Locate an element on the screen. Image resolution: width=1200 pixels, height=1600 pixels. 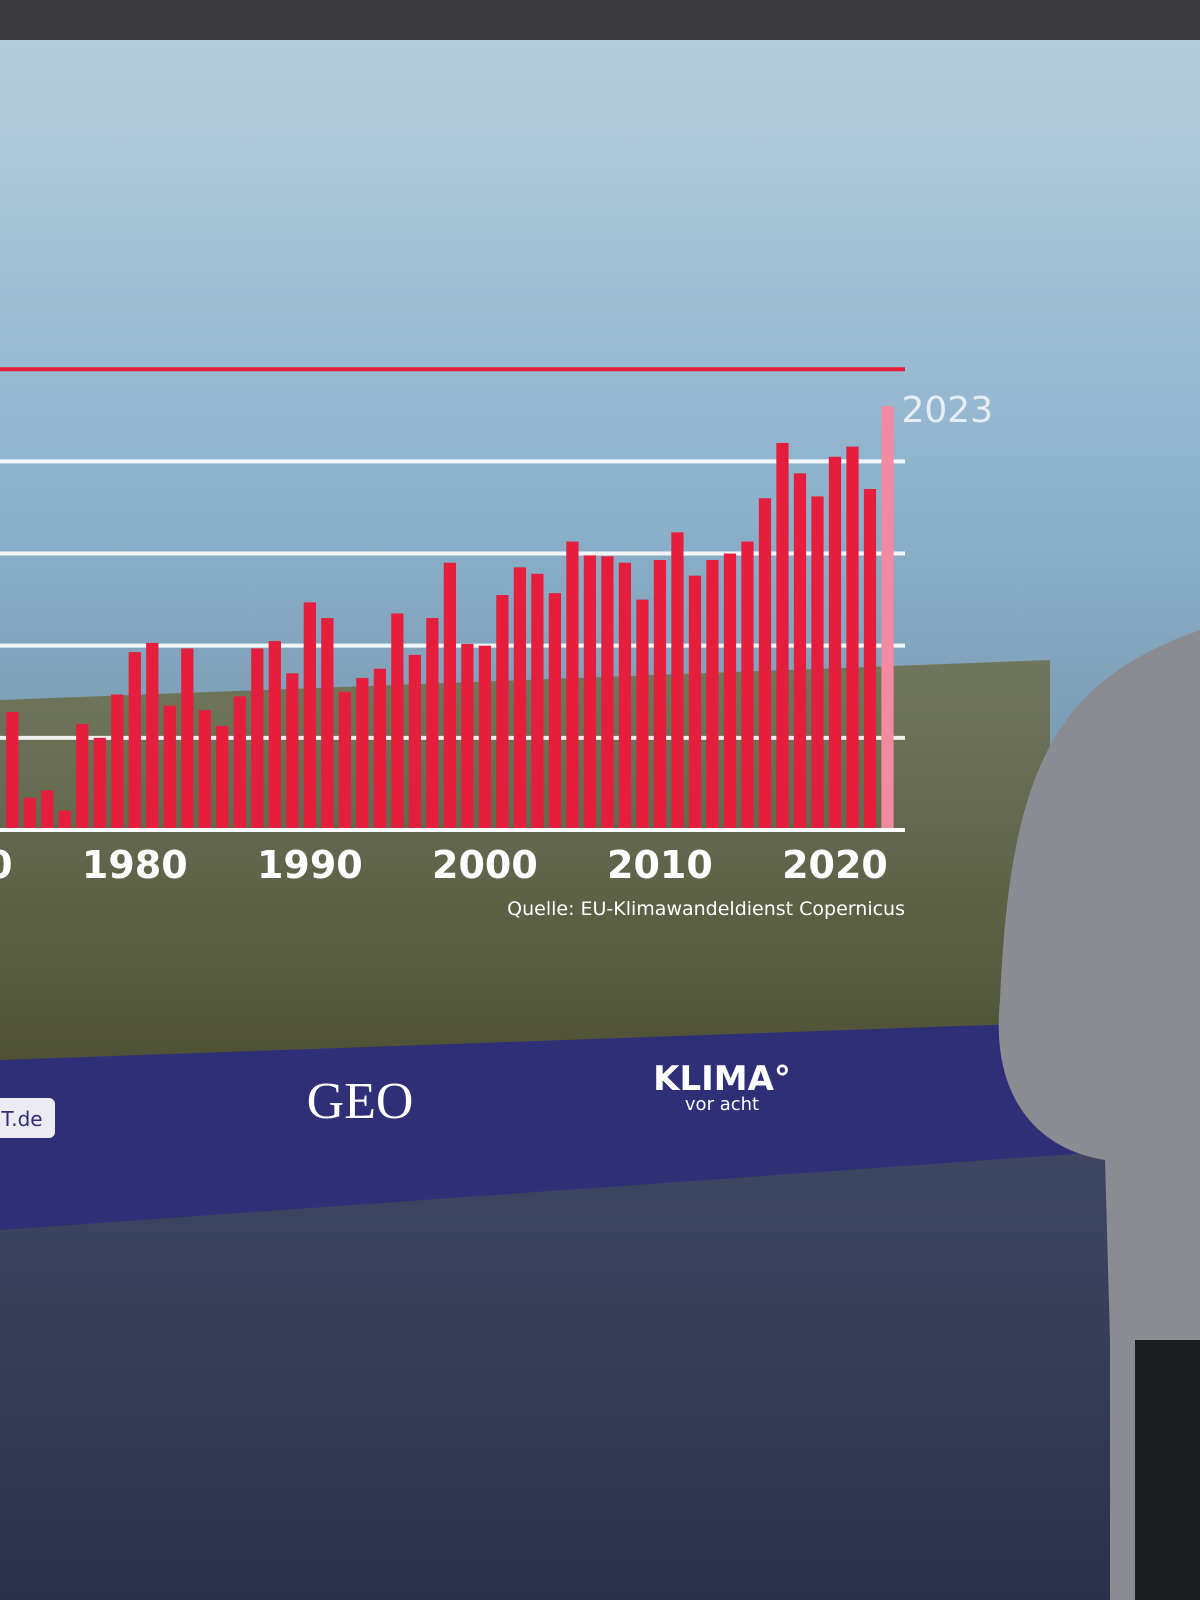
x-tick-label: 2010 is located at coordinates (660, 865).